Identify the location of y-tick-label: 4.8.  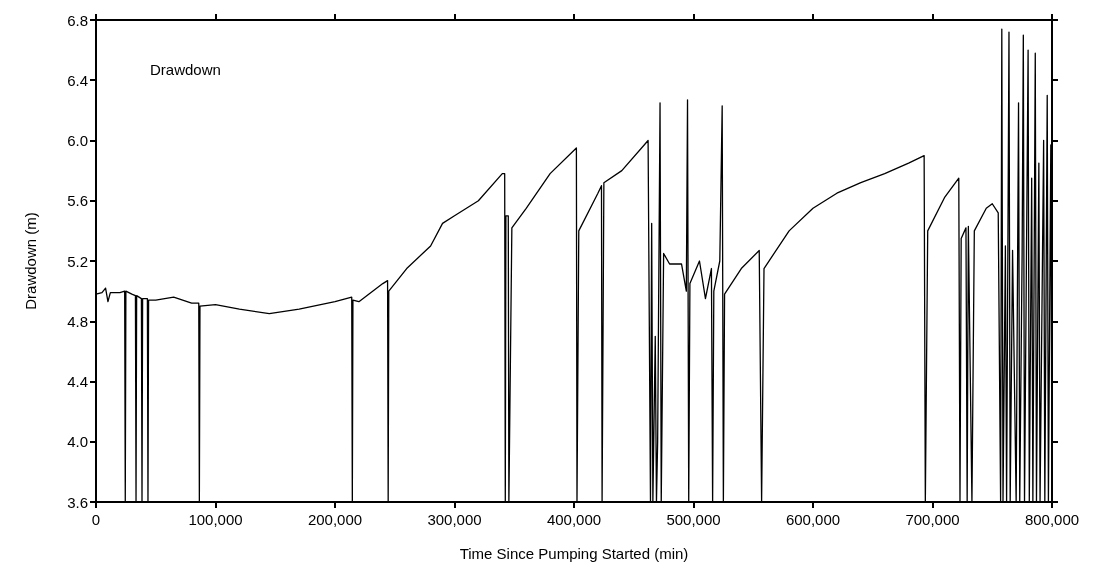
(77, 321).